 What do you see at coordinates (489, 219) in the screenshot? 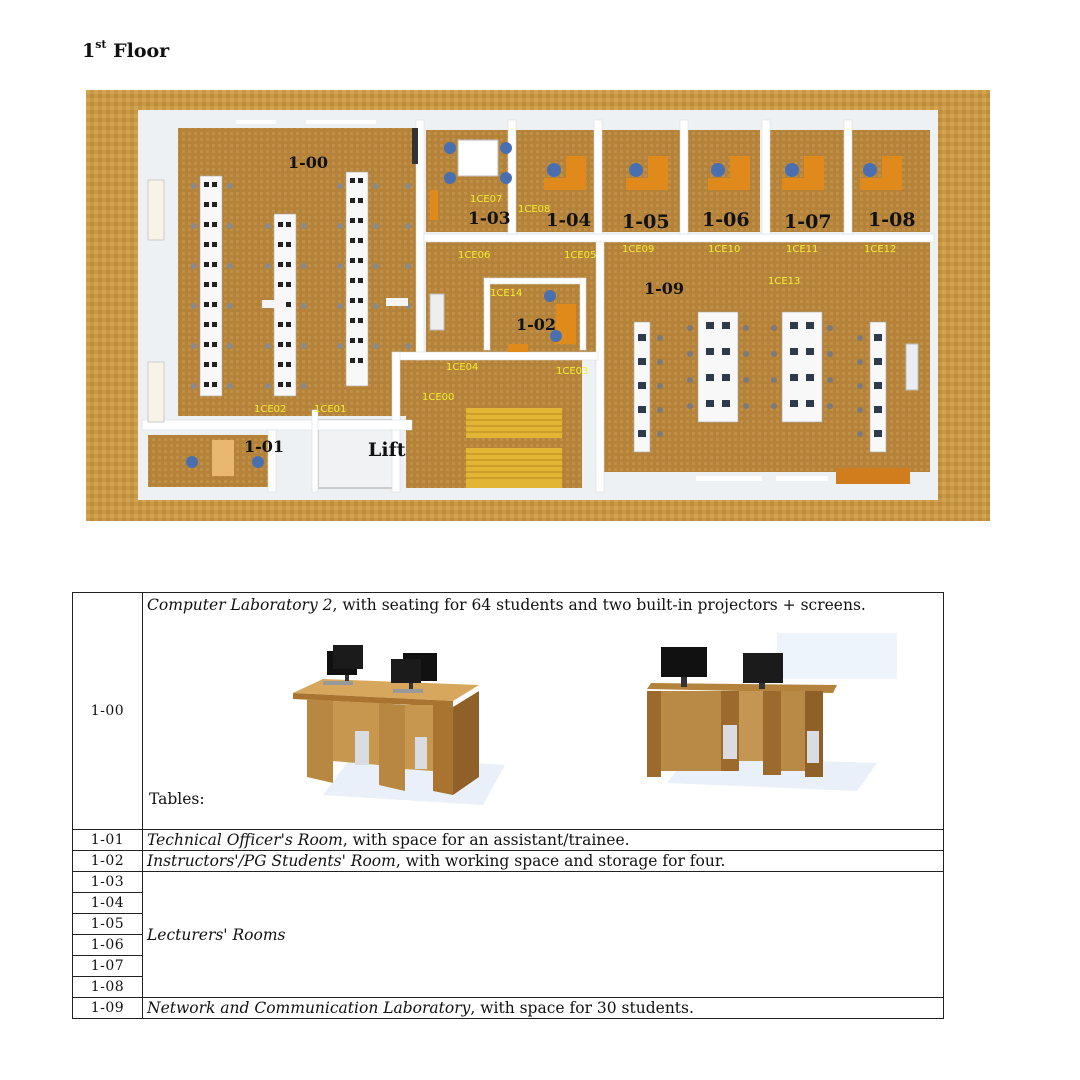
I see `room-label-1-03: 1-03` at bounding box center [489, 219].